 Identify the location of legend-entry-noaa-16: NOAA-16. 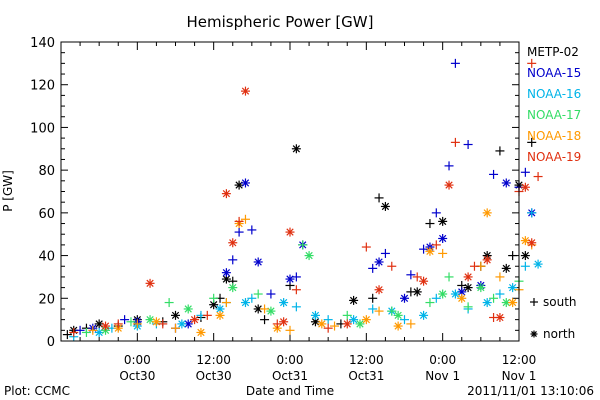
(554, 94).